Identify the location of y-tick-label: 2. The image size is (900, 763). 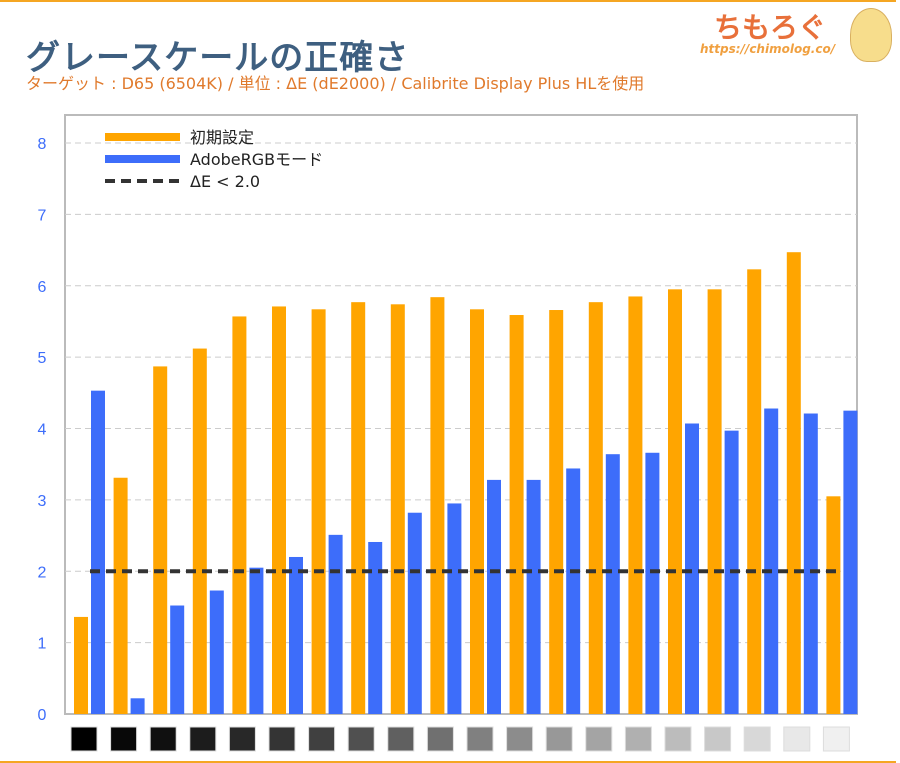
(42, 572).